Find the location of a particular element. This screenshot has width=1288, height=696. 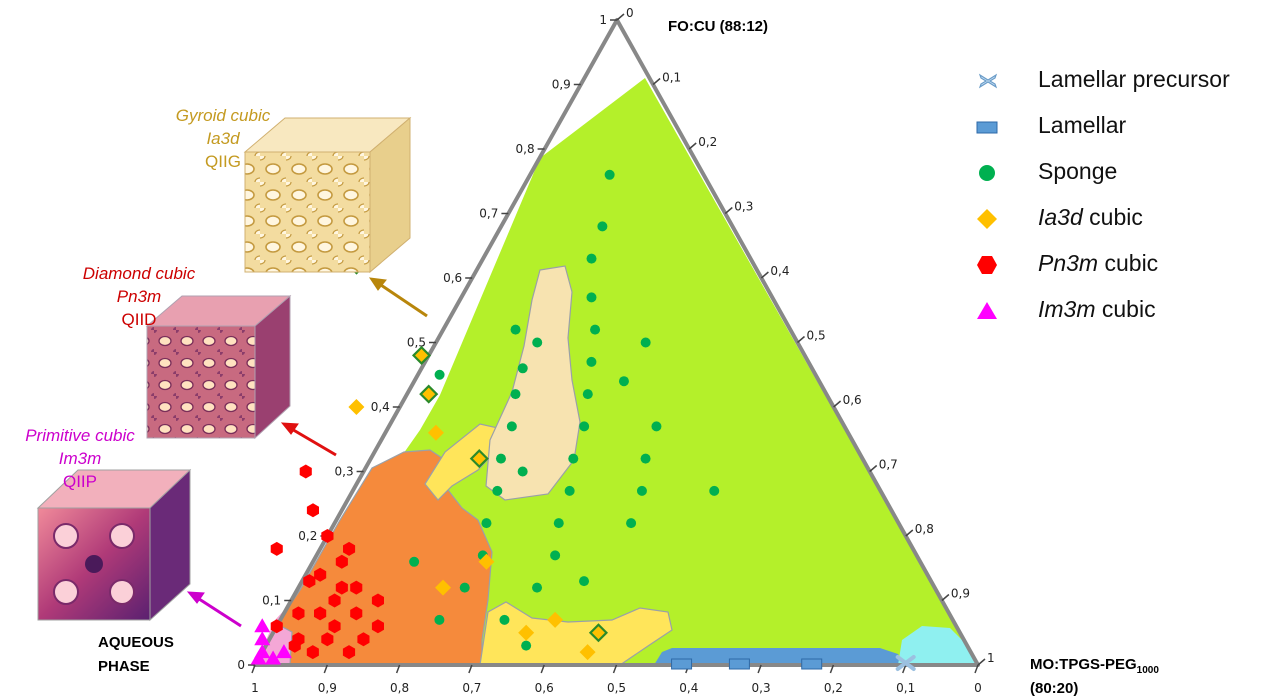

right-tick-label: 0,9 is located at coordinates (960, 594).